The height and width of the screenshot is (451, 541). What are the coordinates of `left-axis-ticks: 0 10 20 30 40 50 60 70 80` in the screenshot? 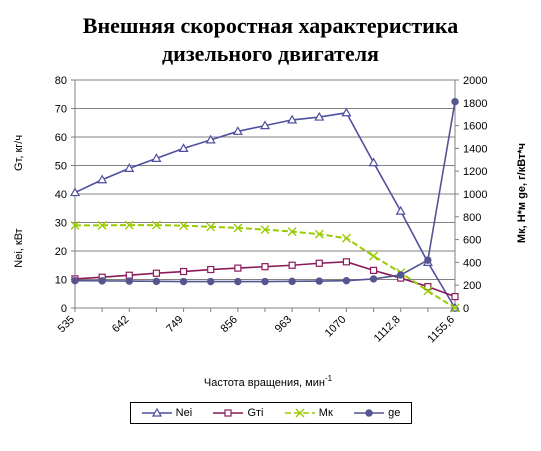 It's located at (65, 195).